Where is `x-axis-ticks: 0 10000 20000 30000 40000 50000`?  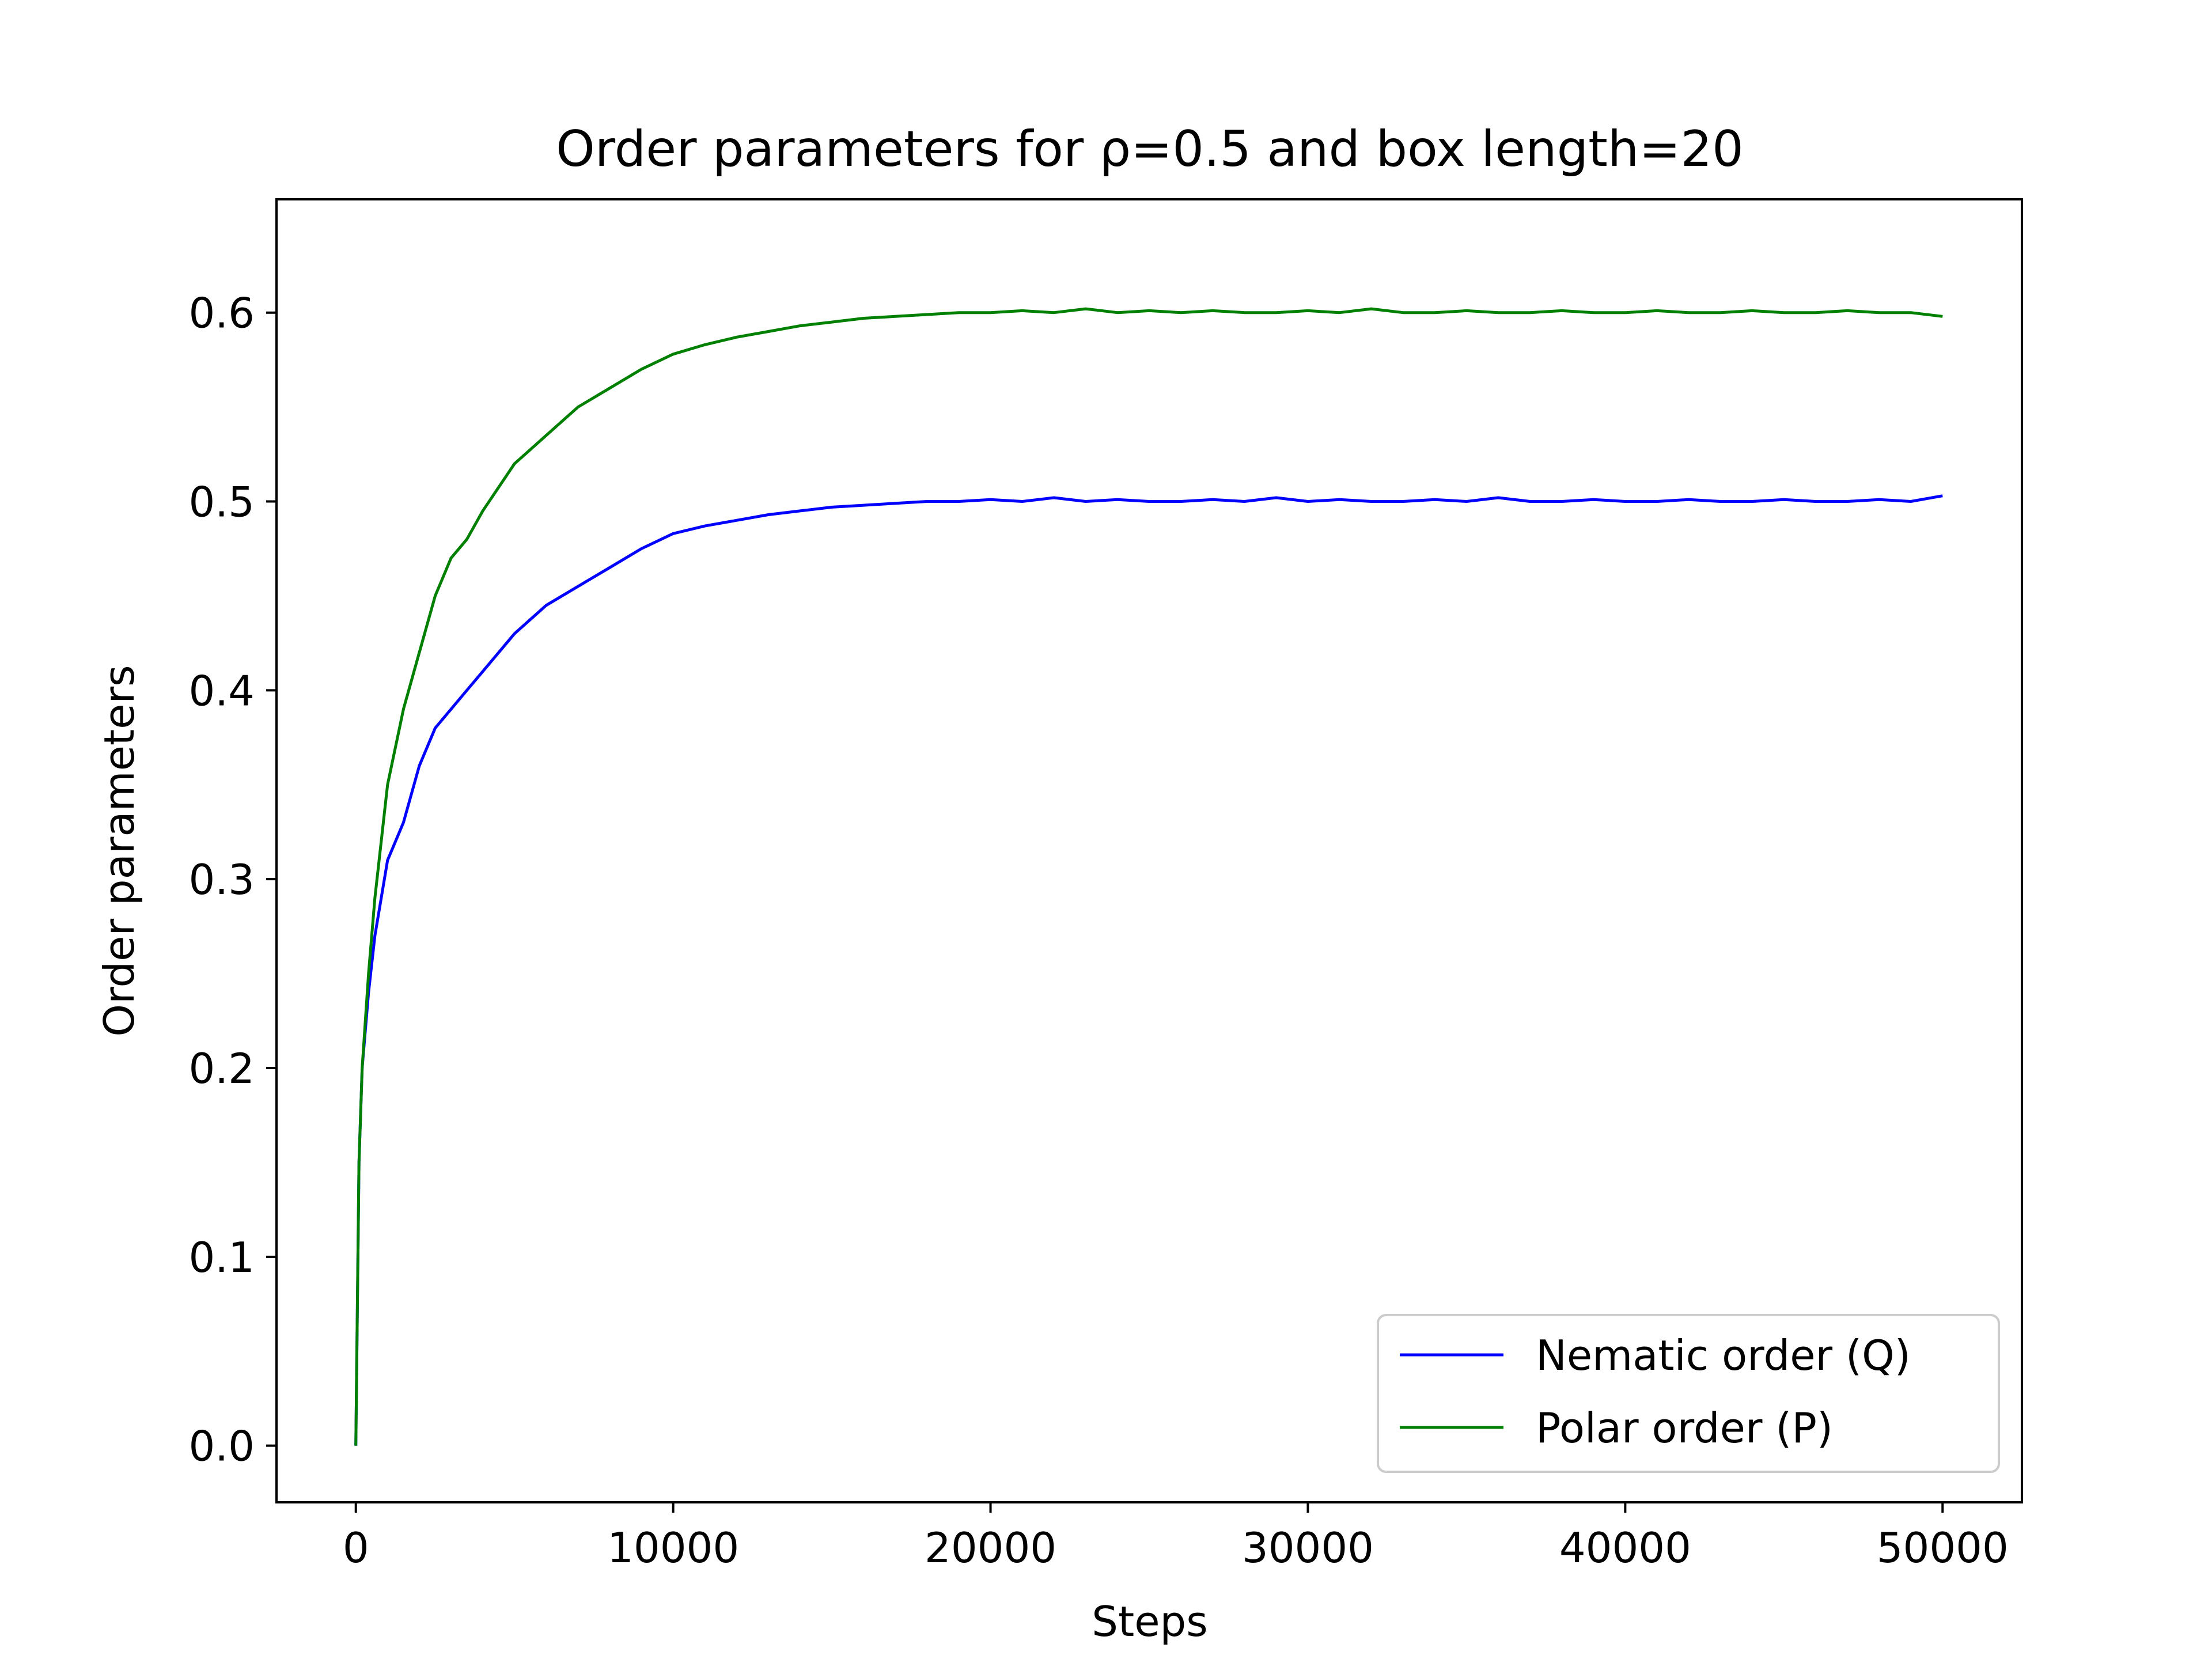 x-axis-ticks: 0 10000 20000 30000 40000 50000 is located at coordinates (1176, 1537).